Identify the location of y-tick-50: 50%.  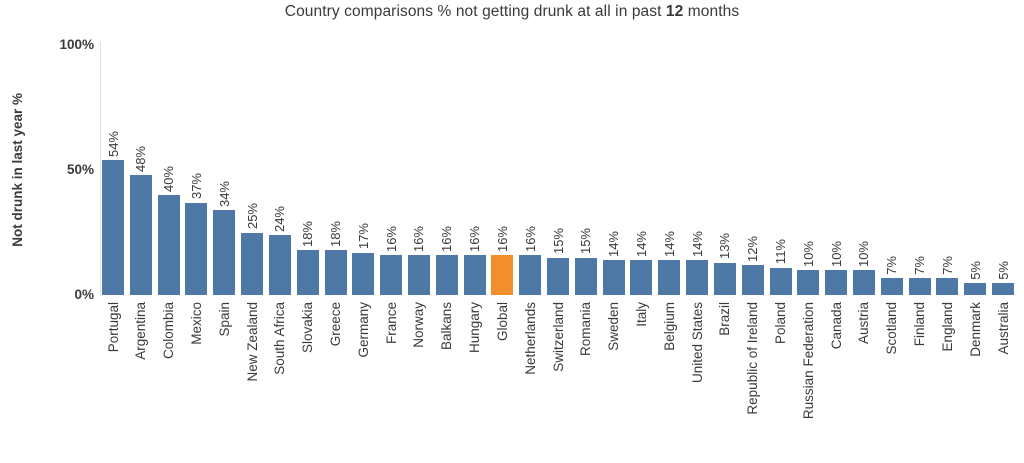
(80, 169).